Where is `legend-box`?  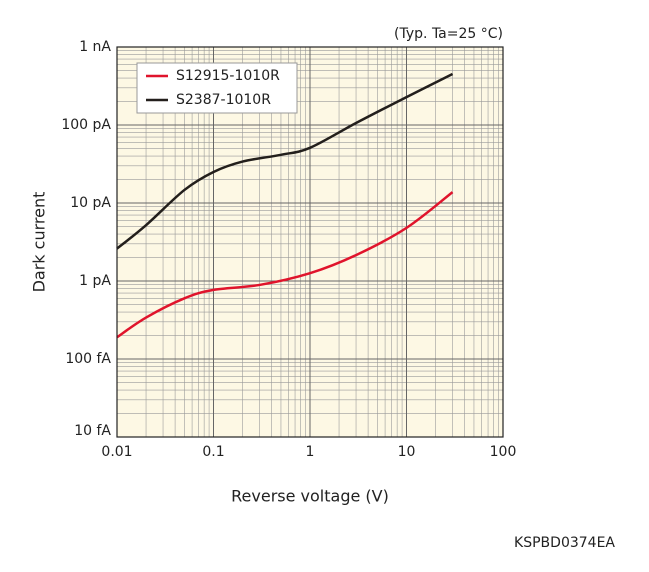
legend-box is located at coordinates (217, 88).